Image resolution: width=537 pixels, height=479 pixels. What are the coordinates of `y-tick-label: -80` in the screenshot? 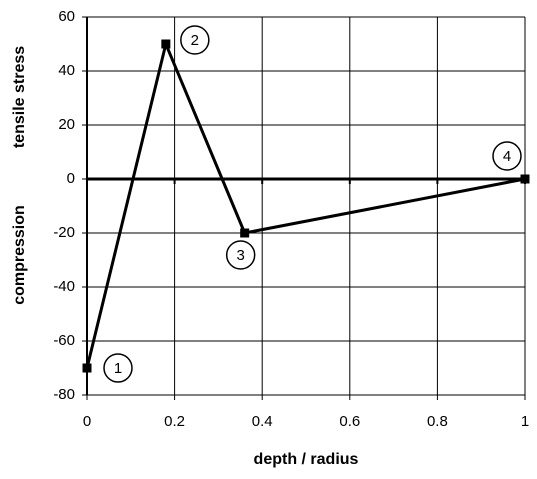 It's located at (64, 394).